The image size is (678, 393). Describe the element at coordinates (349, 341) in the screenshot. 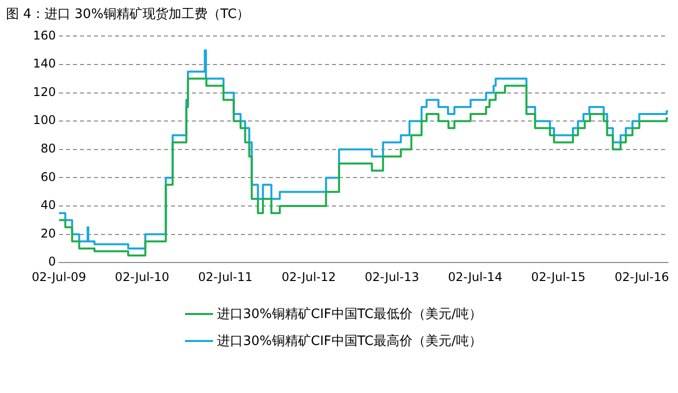

I see `legend-label: 进口30%铜精矿CIF中国TC最高价（美元/吨）` at that location.